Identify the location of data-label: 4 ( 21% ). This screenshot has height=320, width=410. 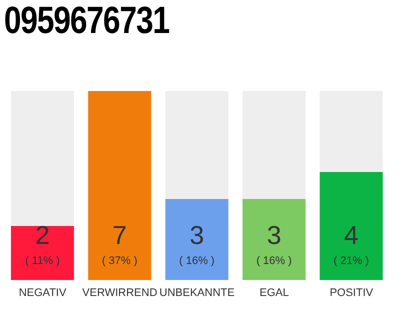
(351, 243).